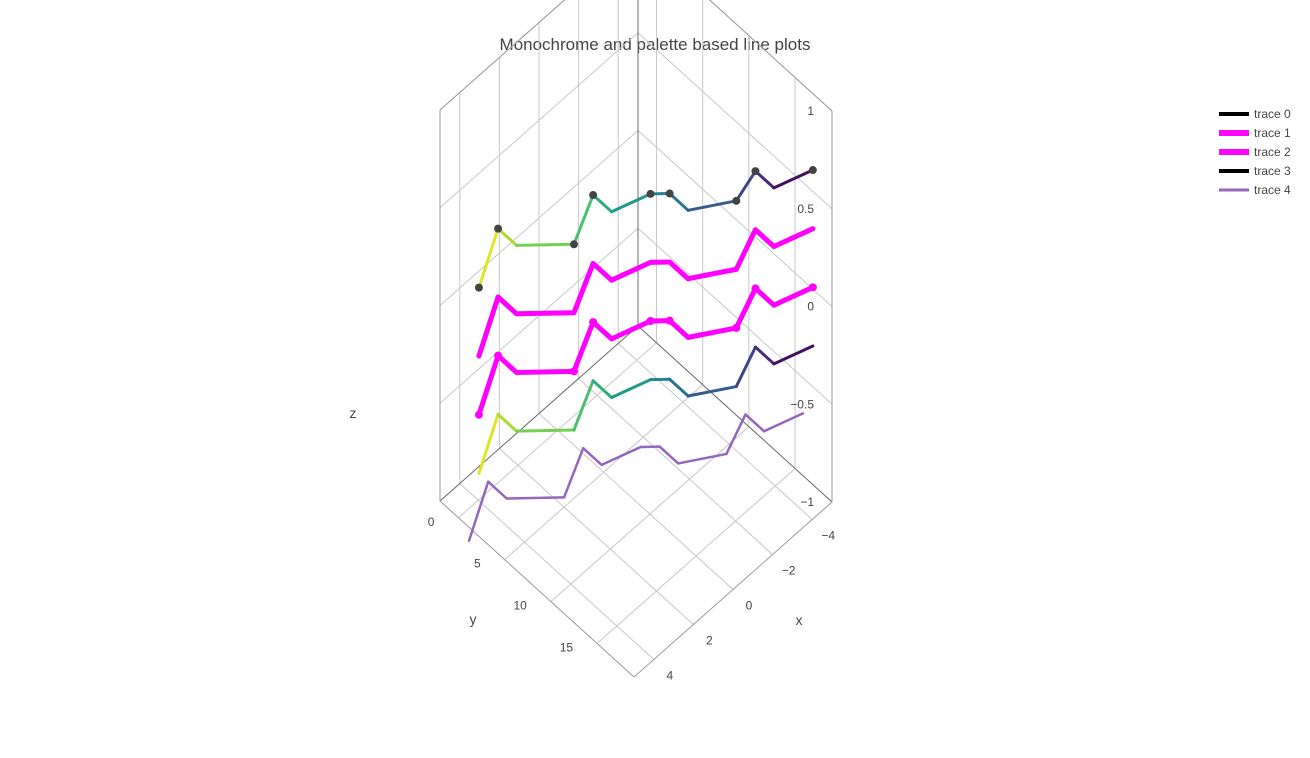  Describe the element at coordinates (805, 209) in the screenshot. I see `z-tick-label: 0.5` at that location.